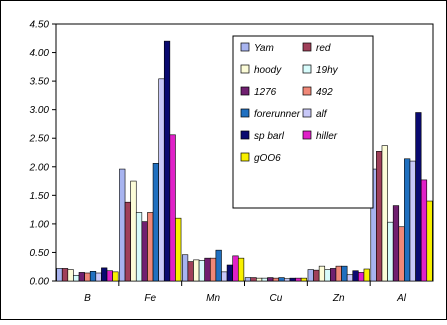  Describe the element at coordinates (39, 139) in the screenshot. I see `y-tick-label: 2.50` at that location.